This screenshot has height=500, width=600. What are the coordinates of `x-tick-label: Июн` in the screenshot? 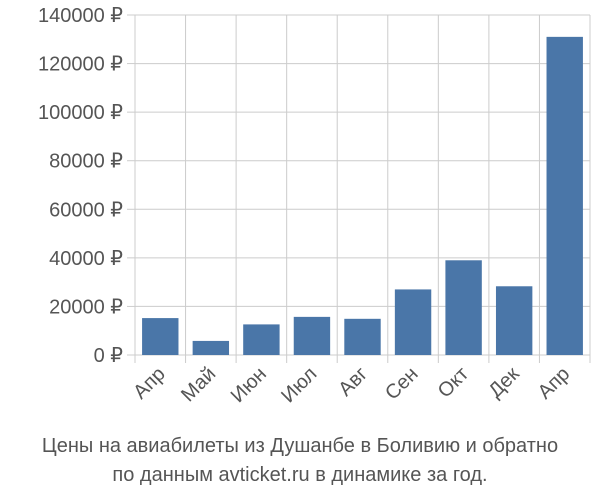 It's located at (249, 385).